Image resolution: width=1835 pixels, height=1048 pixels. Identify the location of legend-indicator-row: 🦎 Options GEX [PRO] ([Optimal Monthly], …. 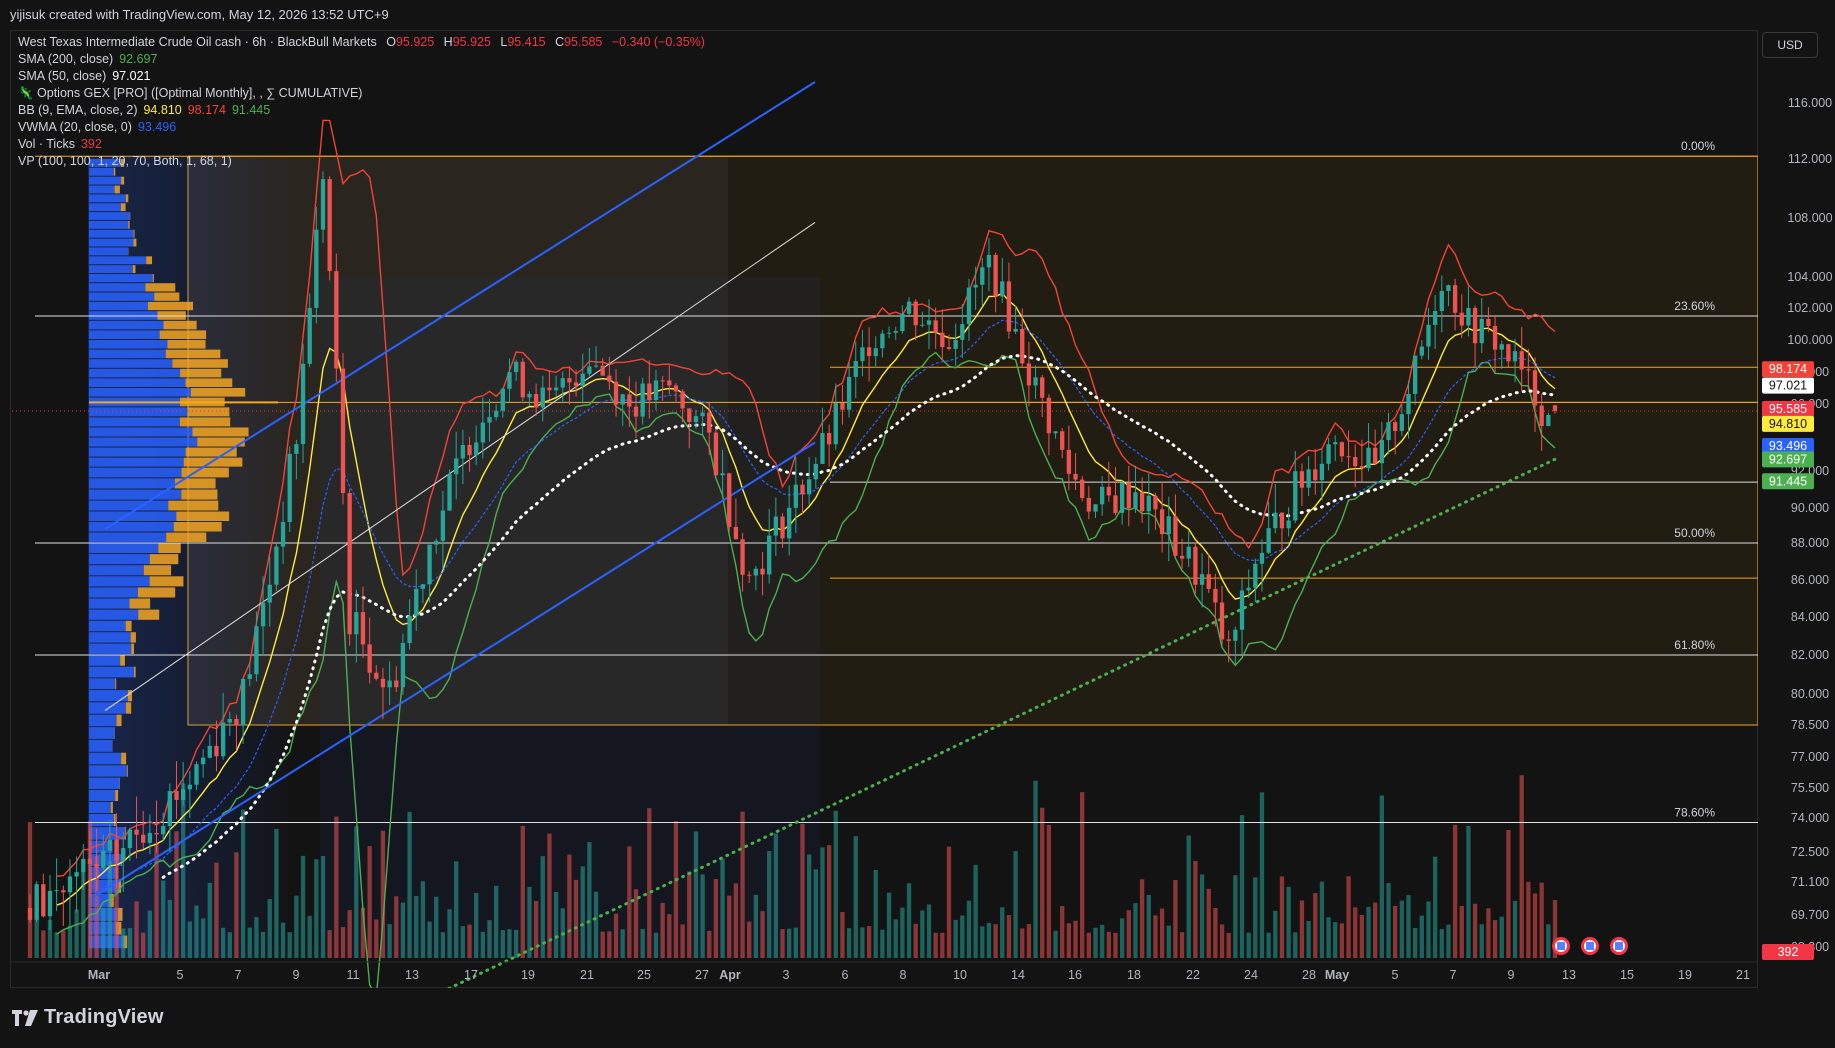
(361, 93).